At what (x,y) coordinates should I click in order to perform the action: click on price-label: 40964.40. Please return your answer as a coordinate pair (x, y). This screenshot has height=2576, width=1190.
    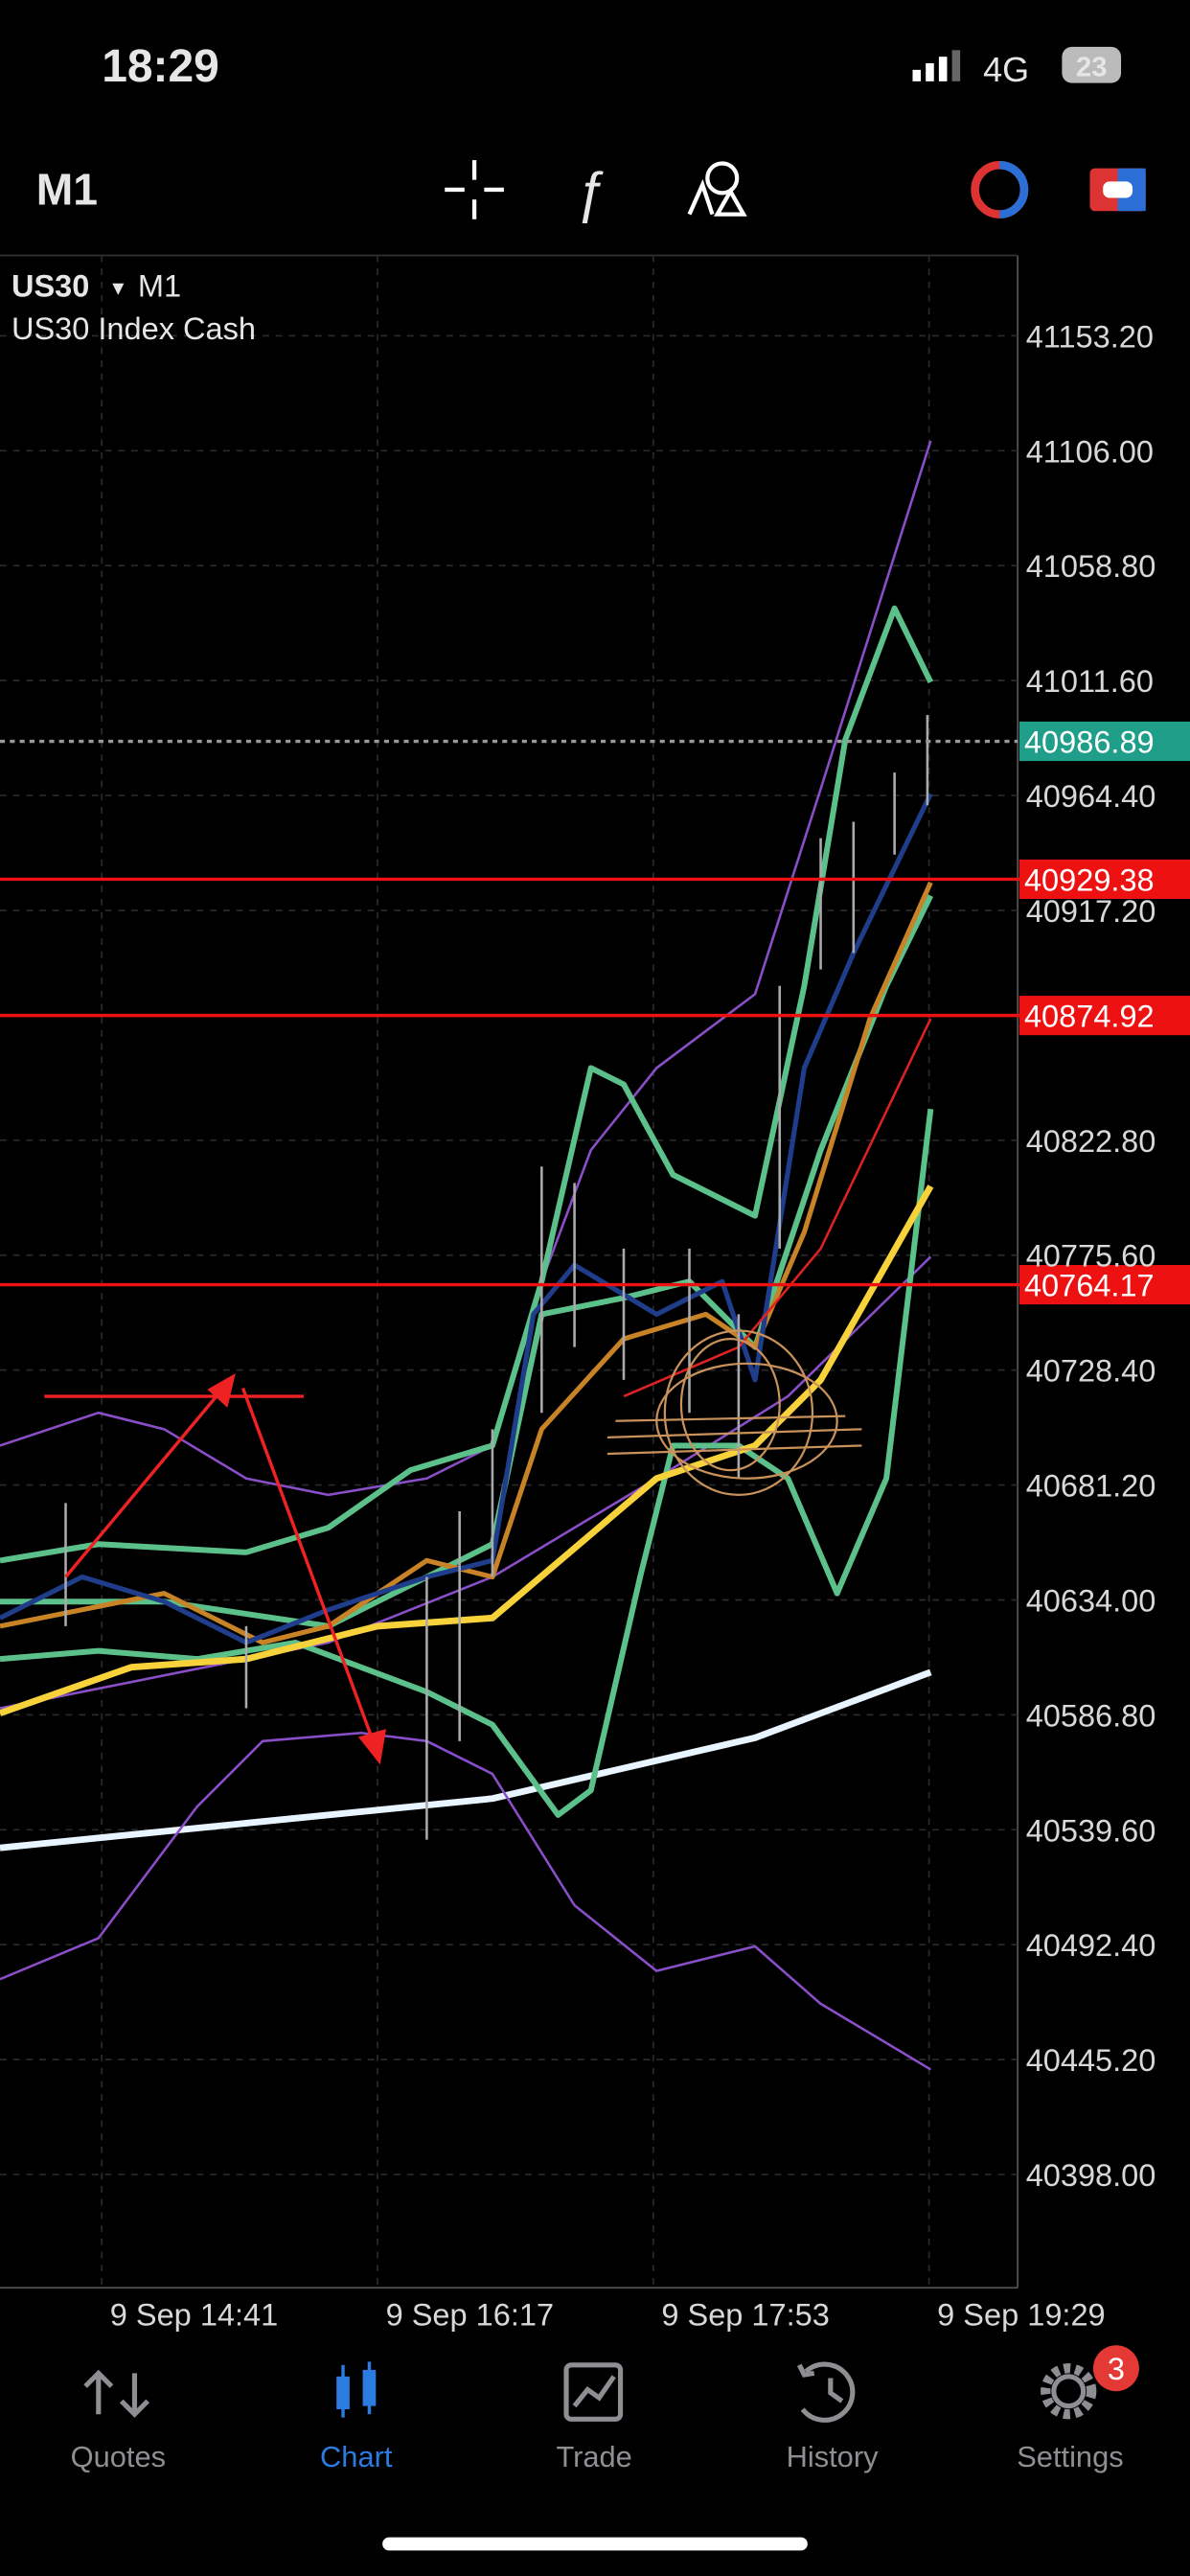
    Looking at the image, I should click on (1091, 796).